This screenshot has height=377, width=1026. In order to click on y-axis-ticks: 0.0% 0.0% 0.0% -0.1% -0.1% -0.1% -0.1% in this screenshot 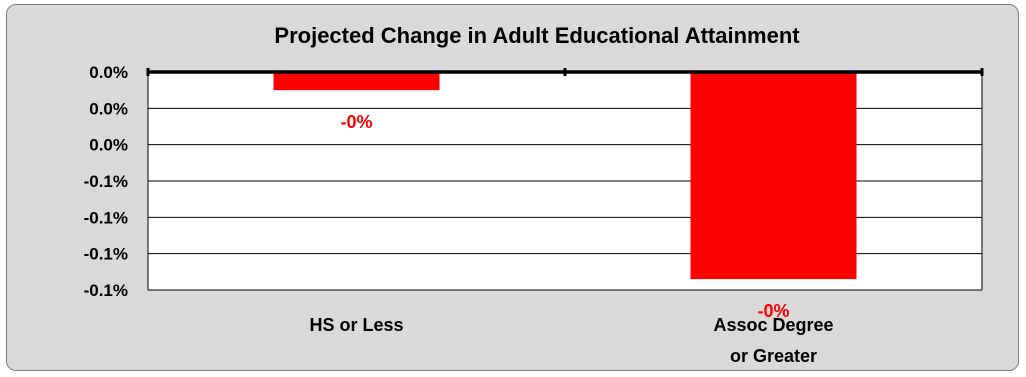, I will do `click(106, 181)`.